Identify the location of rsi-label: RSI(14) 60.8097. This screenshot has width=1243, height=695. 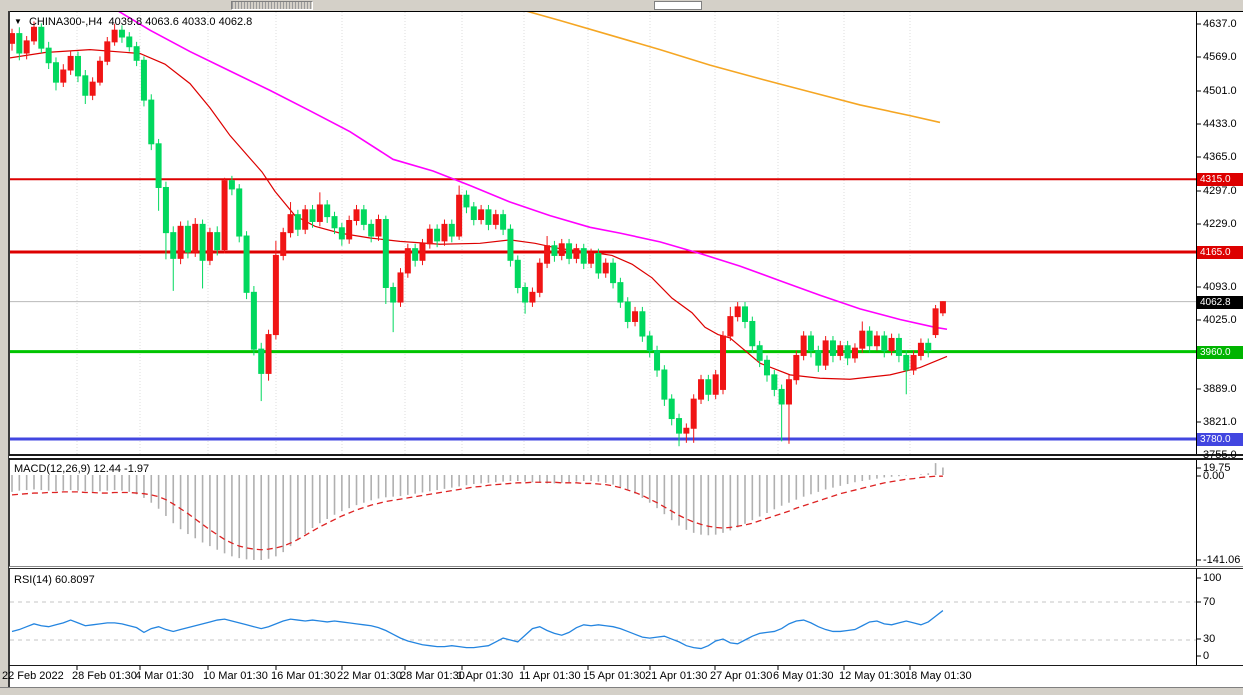
(54, 580).